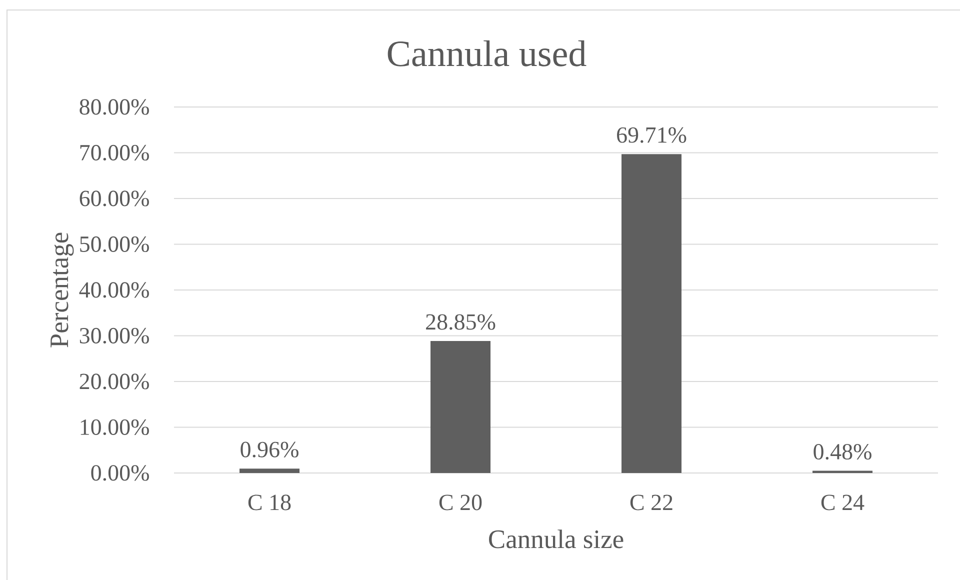  Describe the element at coordinates (114, 336) in the screenshot. I see `y-tick-label: 30.00%` at that location.